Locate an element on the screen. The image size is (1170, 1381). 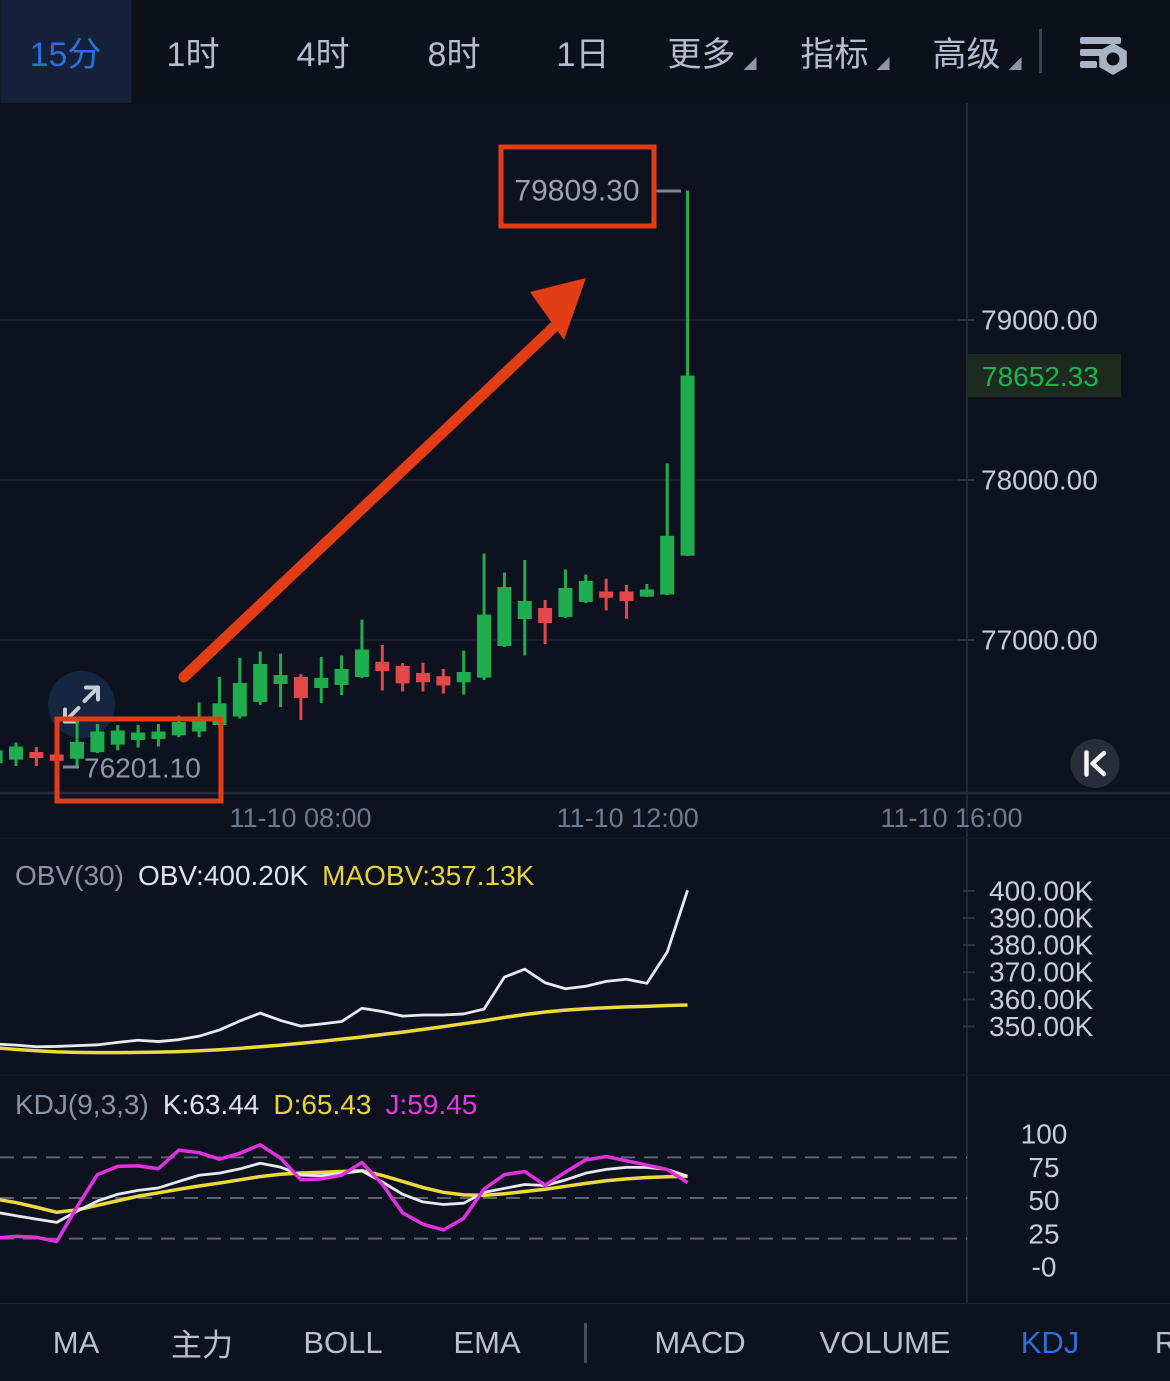
time-axis-label: 11-10 12:00 is located at coordinates (628, 818).